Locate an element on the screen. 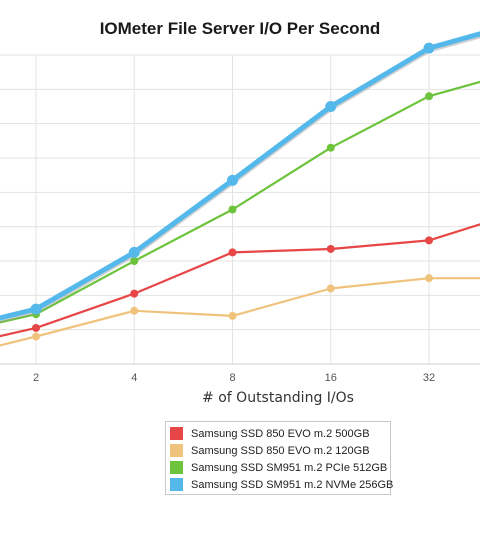  x-tick-labels: 2 4 8 16 32 is located at coordinates (234, 378).